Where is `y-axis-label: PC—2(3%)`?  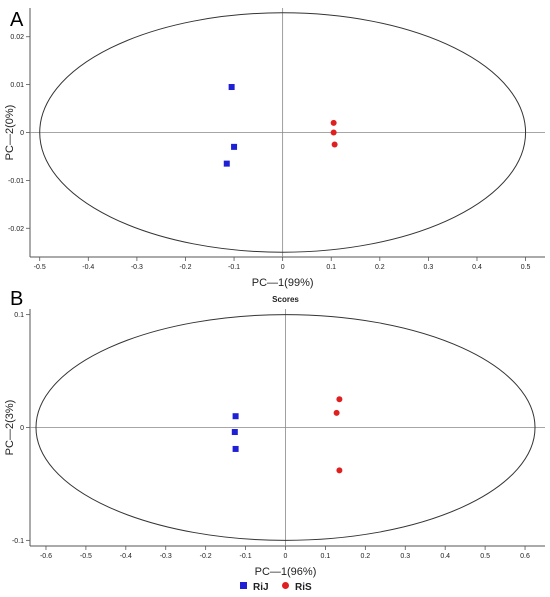
y-axis-label: PC—2(3%) is located at coordinates (10, 428).